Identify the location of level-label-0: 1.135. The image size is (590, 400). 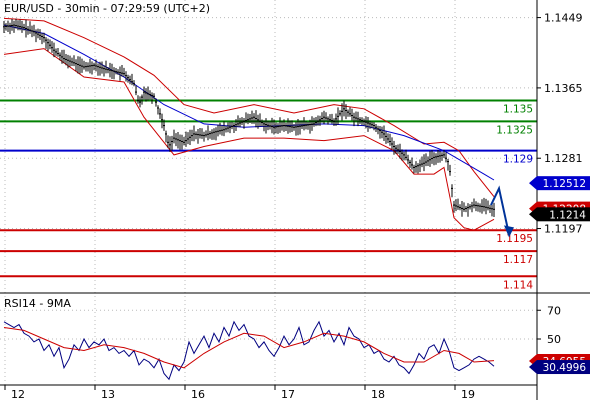
(518, 109).